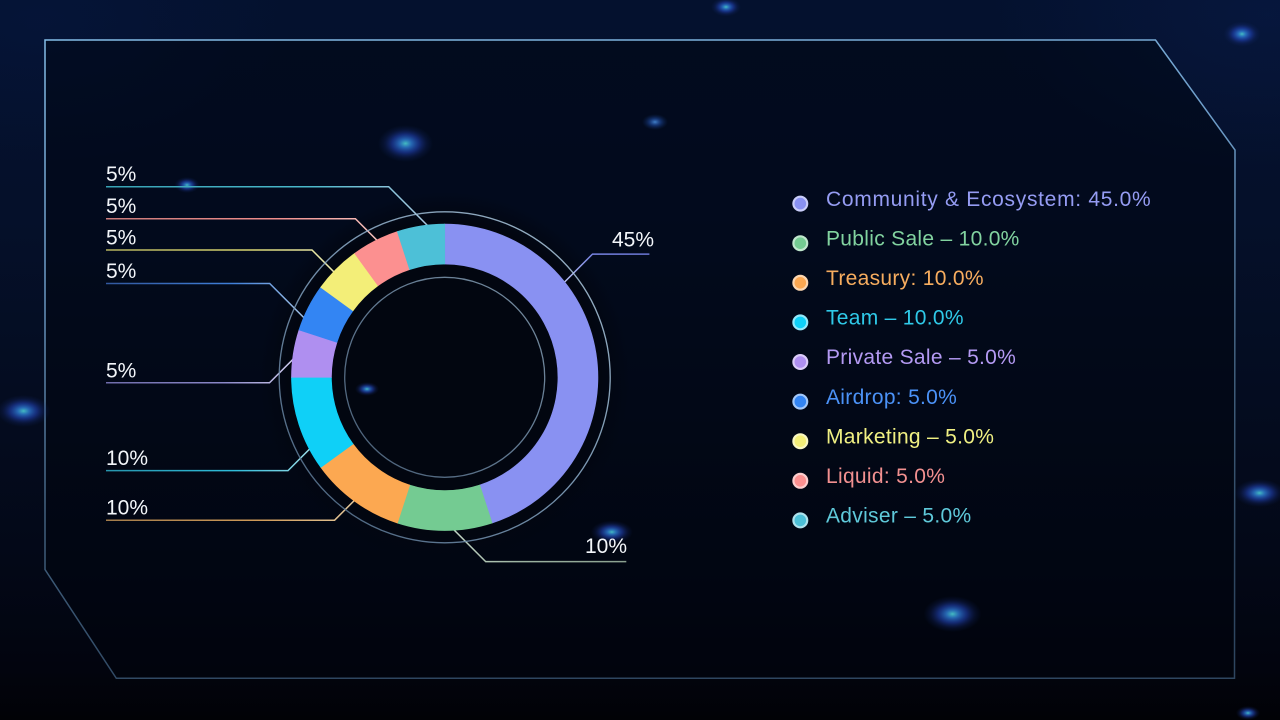  What do you see at coordinates (988, 199) in the screenshot?
I see `svg-text: Community & Ecosystem: 45.0%` at bounding box center [988, 199].